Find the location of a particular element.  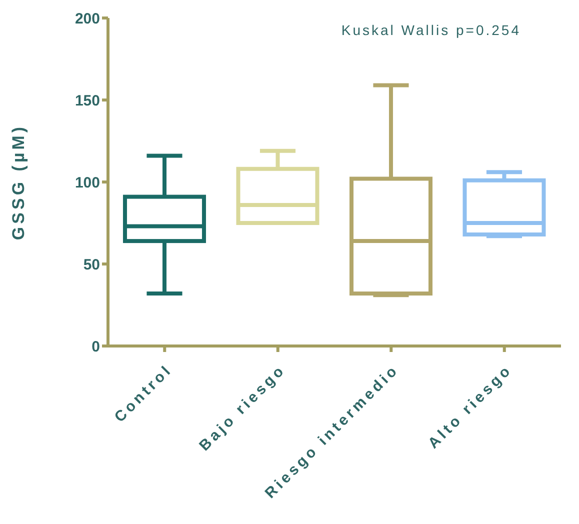

y-tick-label: 100 is located at coordinates (87, 183).